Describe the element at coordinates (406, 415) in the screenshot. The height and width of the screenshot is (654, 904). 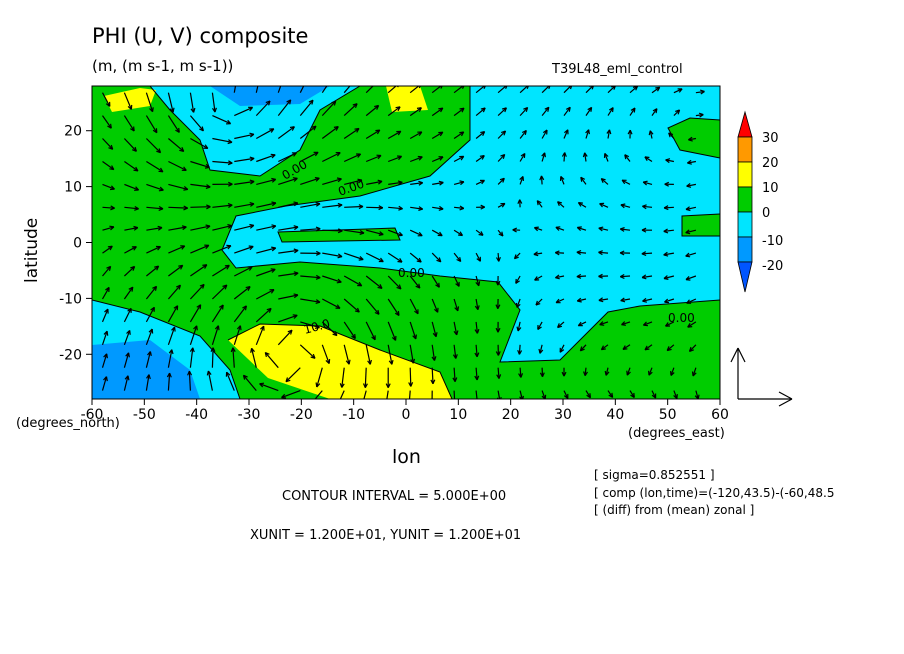
I see `x-tick-label: 0` at that location.